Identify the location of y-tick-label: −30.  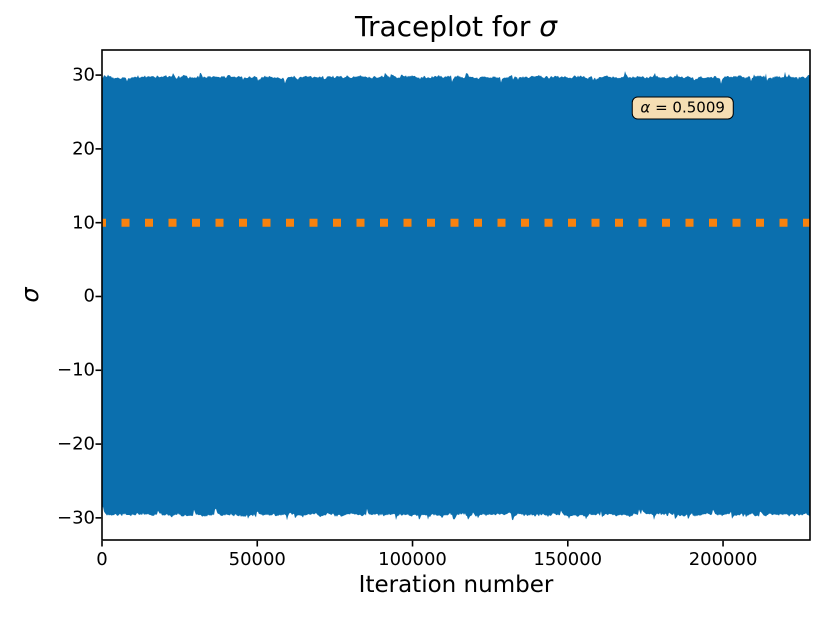
(76, 518).